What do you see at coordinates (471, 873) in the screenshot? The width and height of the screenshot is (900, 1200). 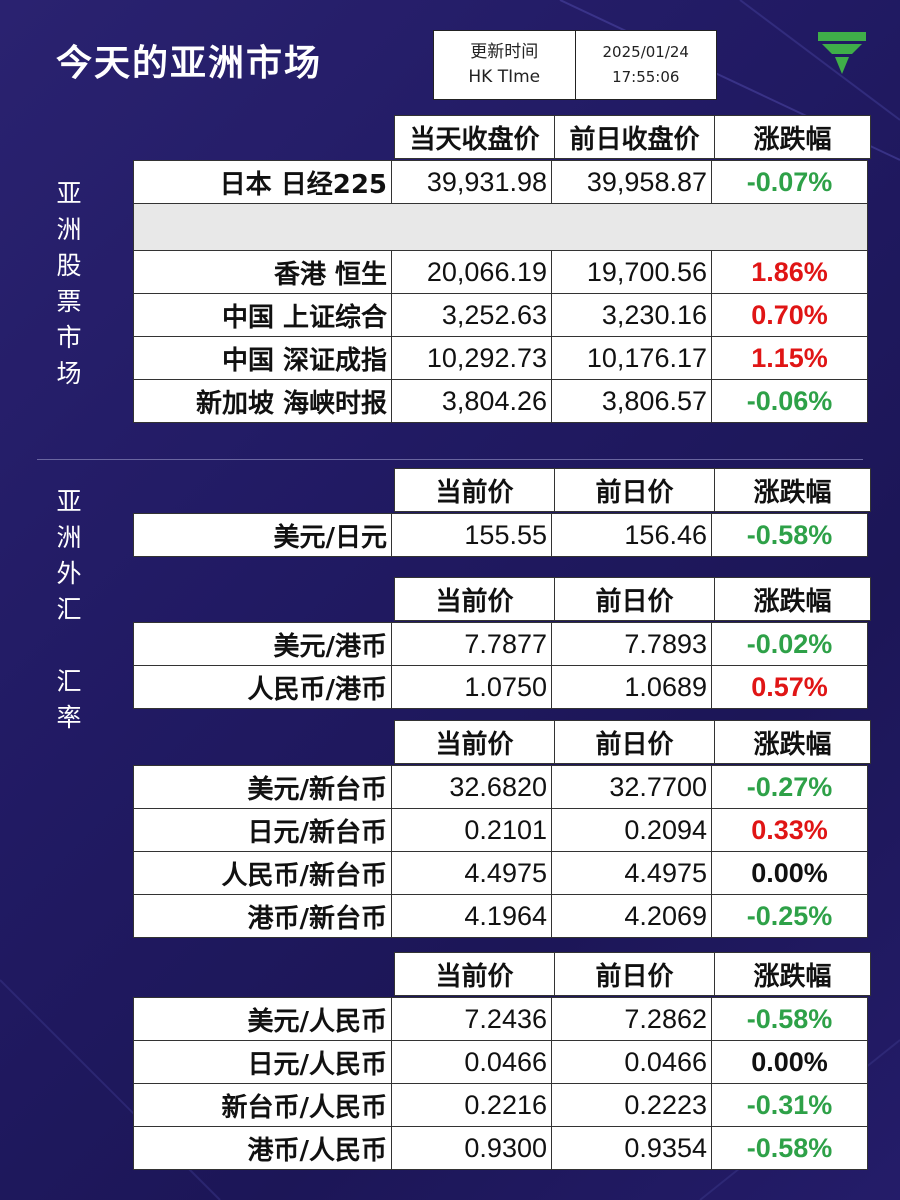 I see `current-value: 4.4975` at bounding box center [471, 873].